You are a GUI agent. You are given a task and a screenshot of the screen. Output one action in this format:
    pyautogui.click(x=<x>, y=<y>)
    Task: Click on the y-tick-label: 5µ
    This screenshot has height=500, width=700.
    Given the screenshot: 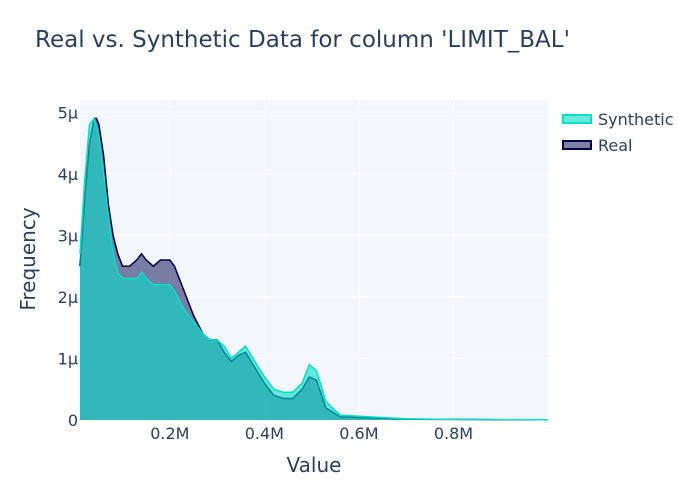 What is the action you would take?
    pyautogui.click(x=68, y=112)
    